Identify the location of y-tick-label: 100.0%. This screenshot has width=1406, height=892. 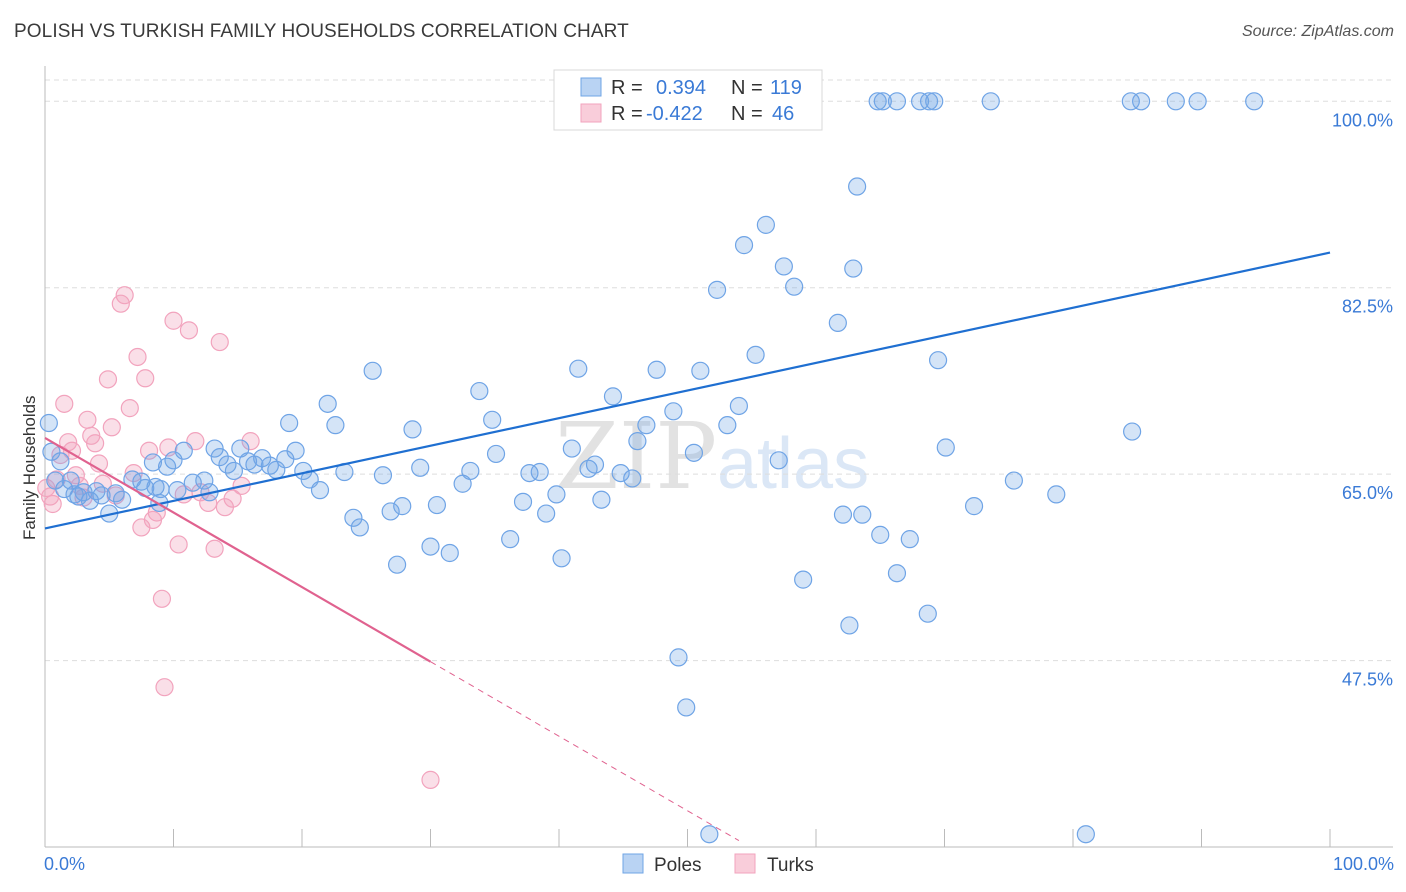
(1362, 120).